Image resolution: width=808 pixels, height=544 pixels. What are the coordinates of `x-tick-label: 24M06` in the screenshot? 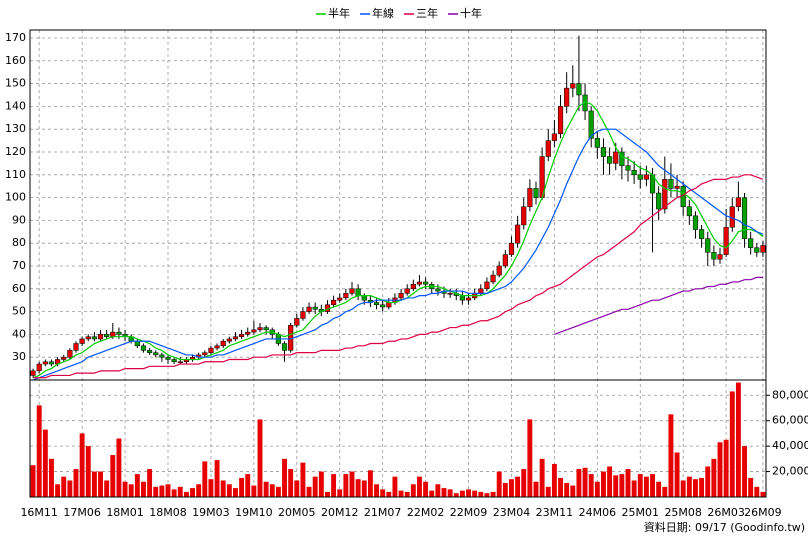 It's located at (598, 512).